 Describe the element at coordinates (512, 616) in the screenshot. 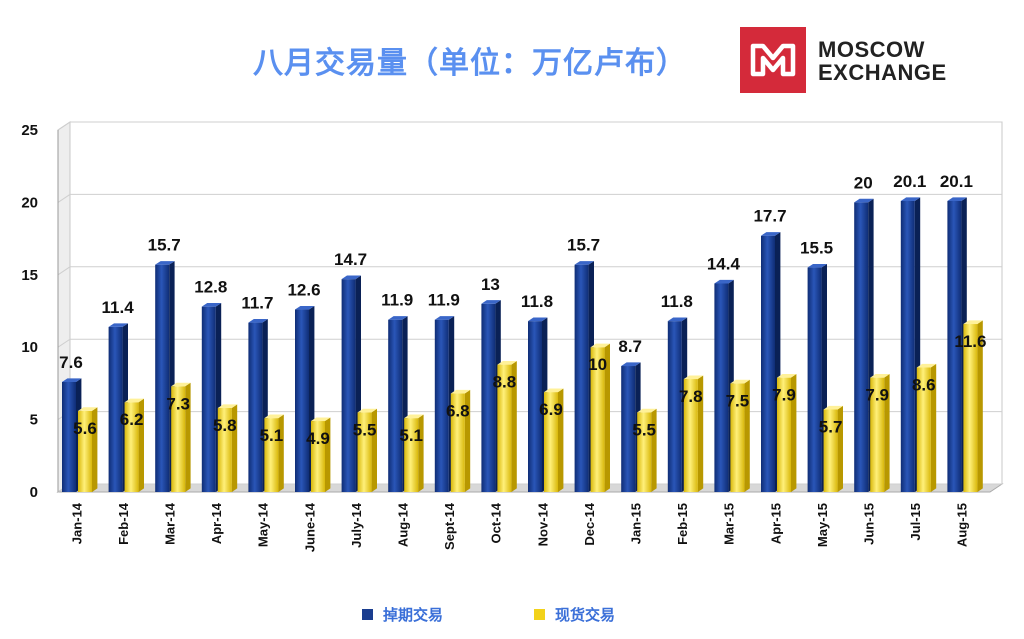

I see `legend: 掉期交易 现货交易` at that location.